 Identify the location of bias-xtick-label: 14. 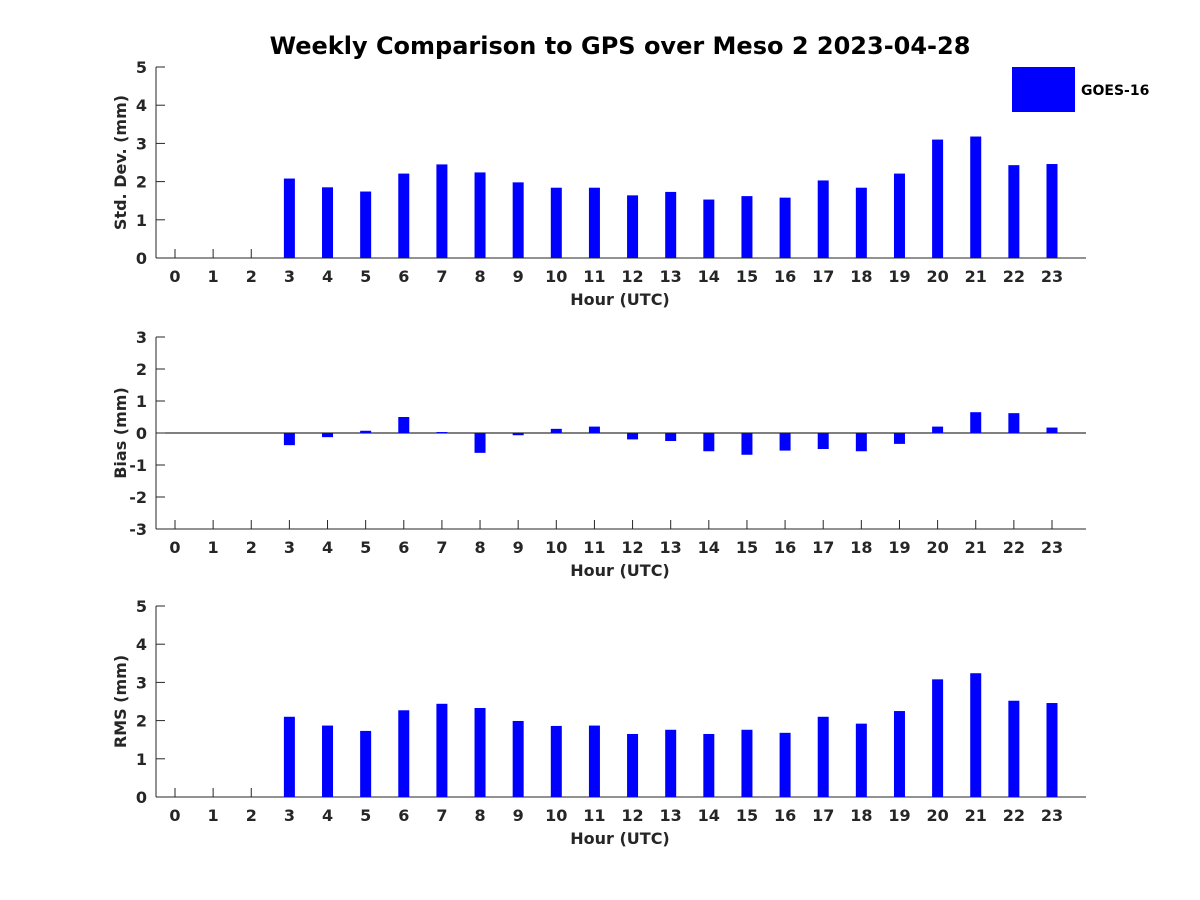
(709, 547).